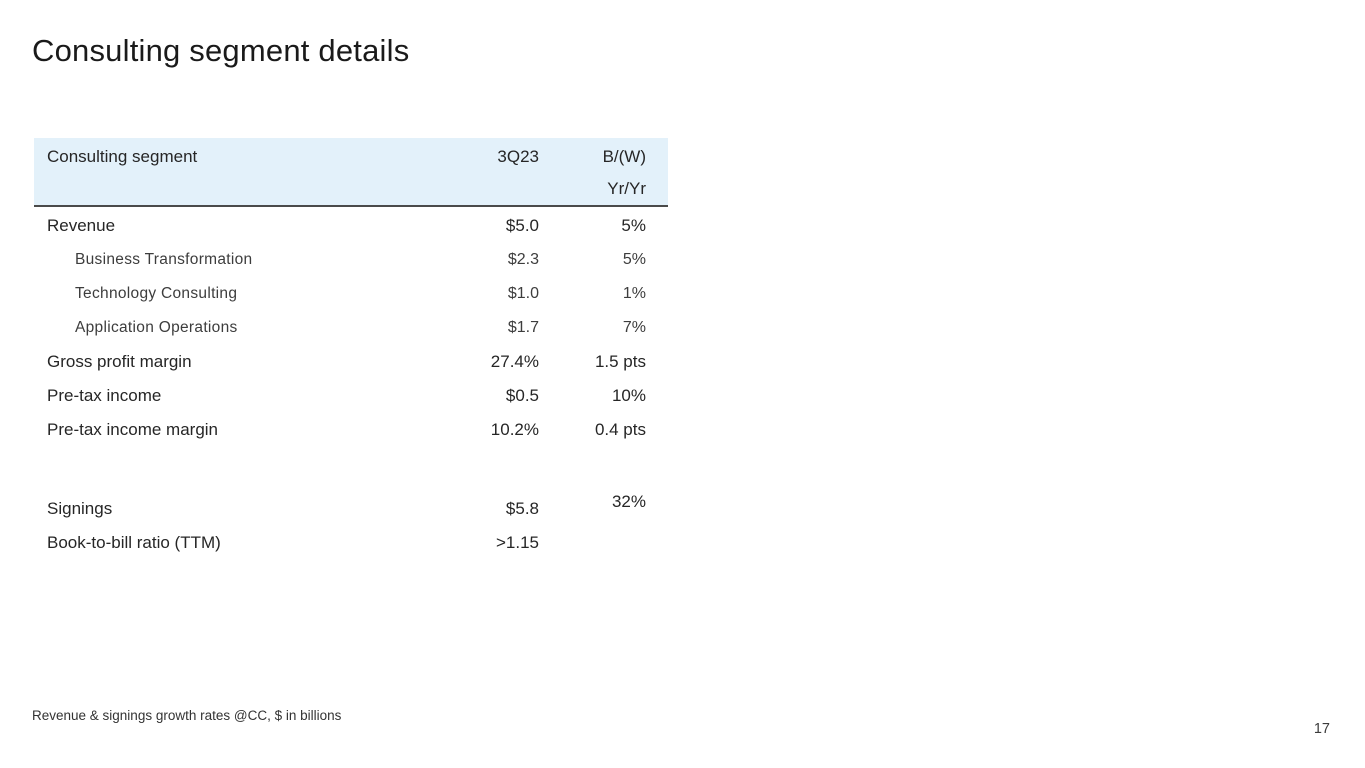  I want to click on row-change: 1.5 pts, so click(620, 361).